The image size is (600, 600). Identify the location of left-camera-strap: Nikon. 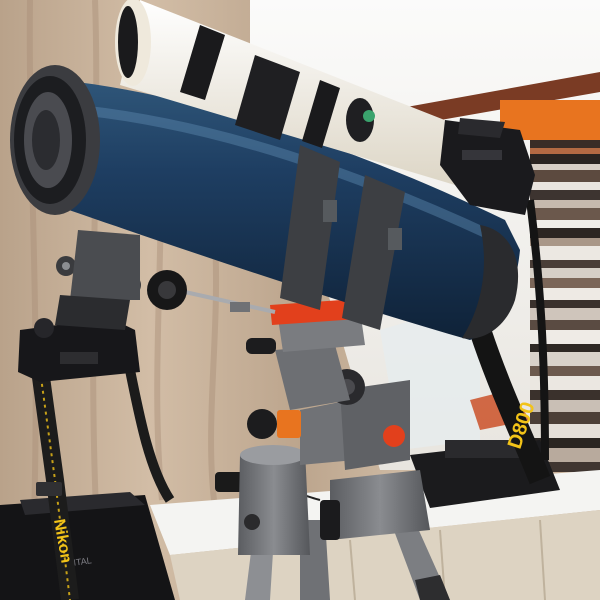
(55, 484).